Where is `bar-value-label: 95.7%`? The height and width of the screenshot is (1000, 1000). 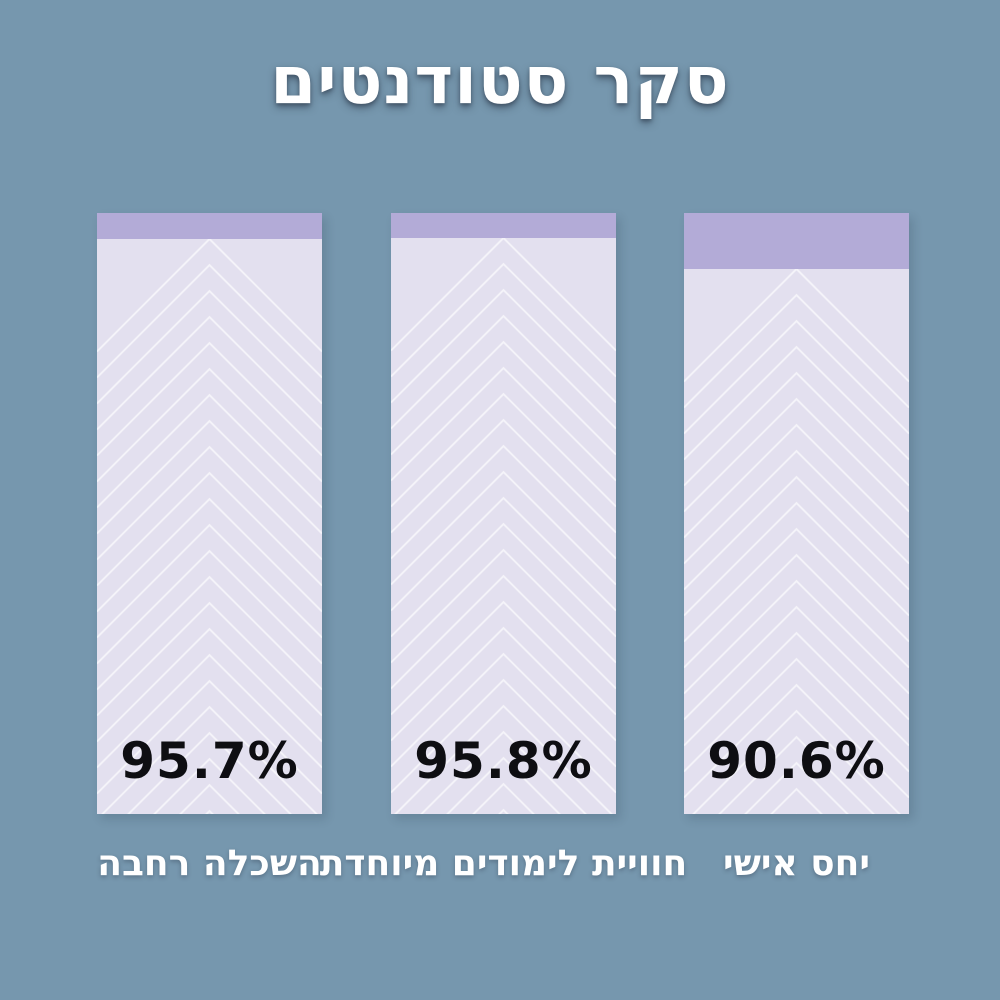
bar-value-label: 95.7% is located at coordinates (209, 761).